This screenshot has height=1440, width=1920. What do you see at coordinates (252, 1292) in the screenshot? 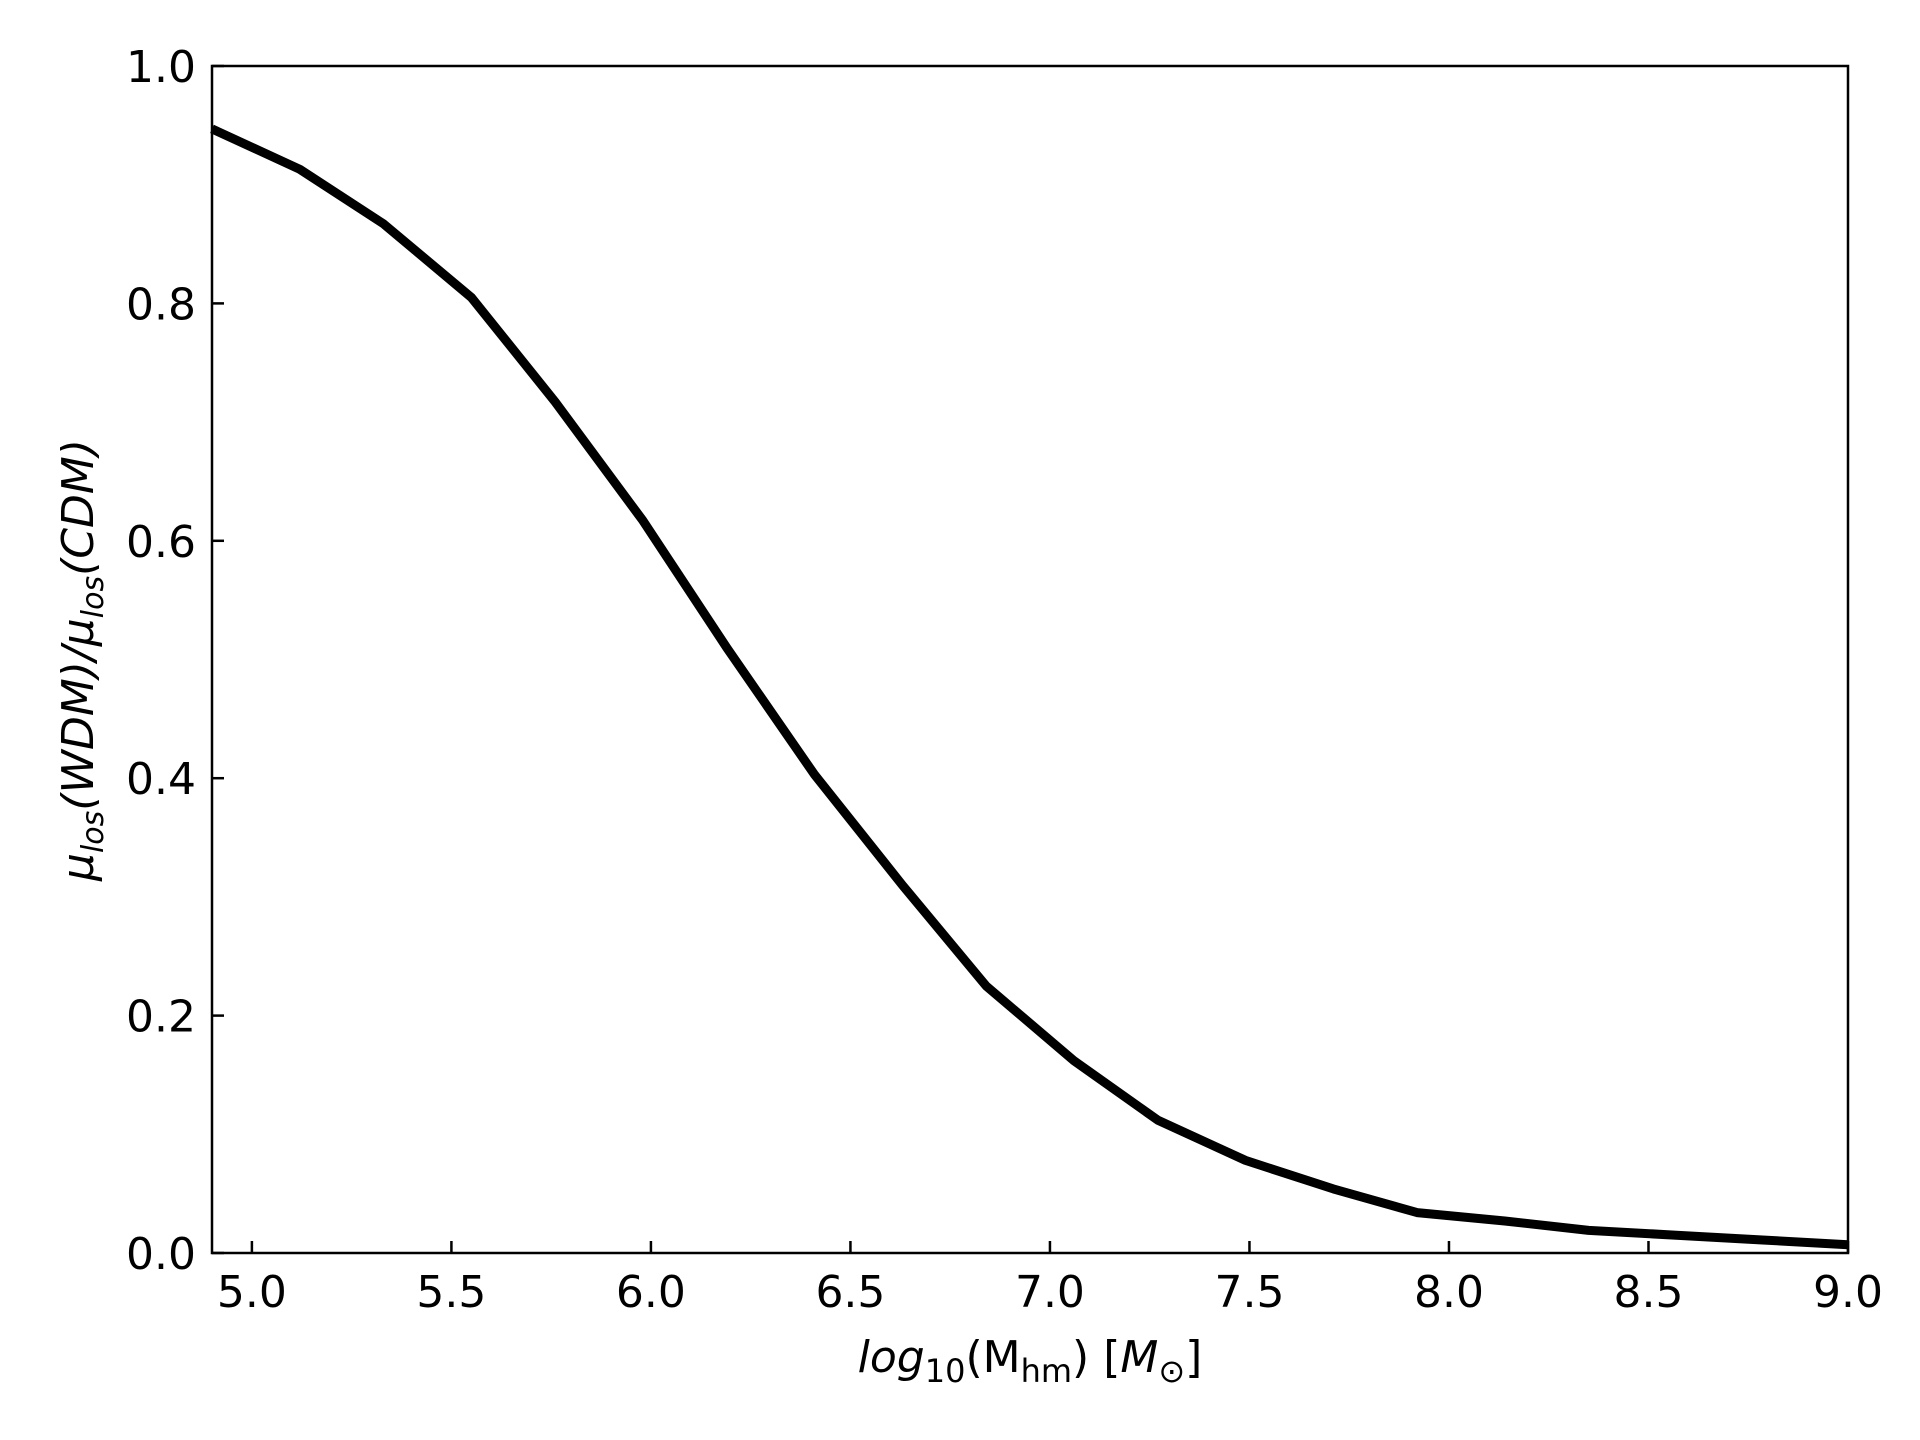
I see `x-tick-label: 5.0` at bounding box center [252, 1292].